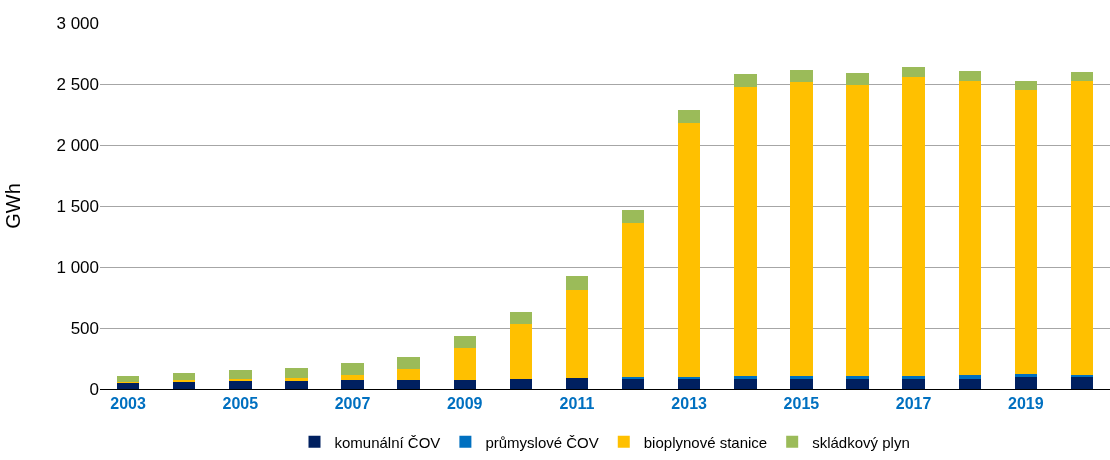  Describe the element at coordinates (464, 404) in the screenshot. I see `x-tick-label: 2009` at that location.